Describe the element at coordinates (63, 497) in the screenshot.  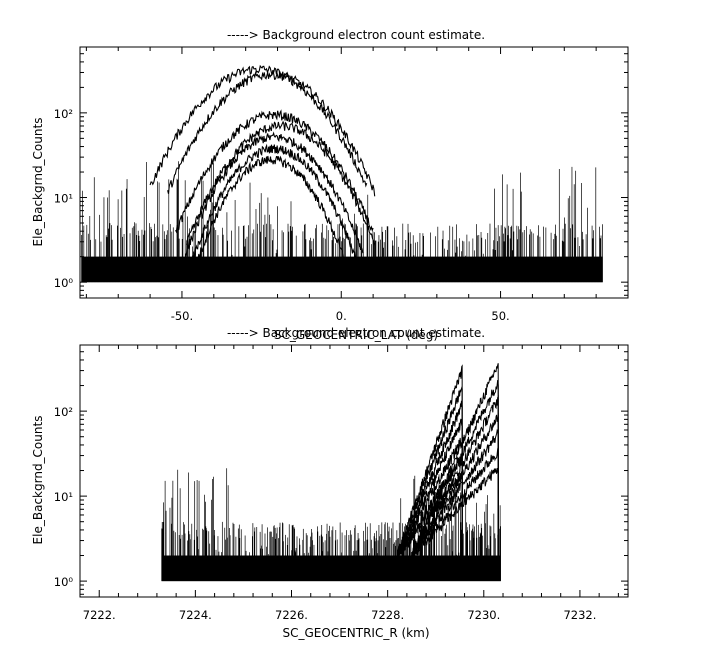
I see `bottom-y-tick-label: 10¹` at that location.